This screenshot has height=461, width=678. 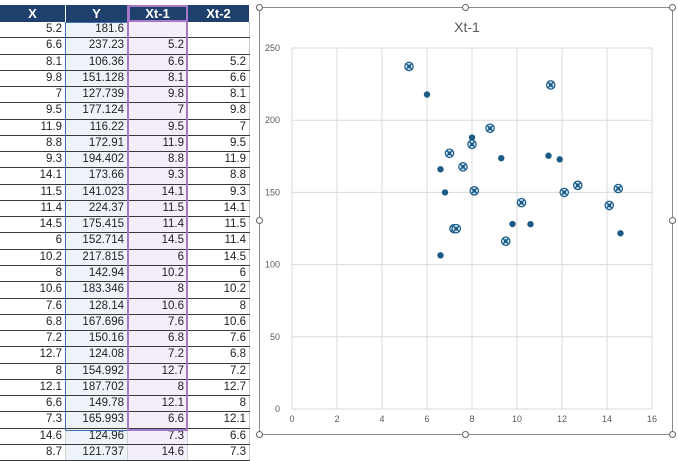 What do you see at coordinates (97, 355) in the screenshot?
I see `cell-y: 124.08` at bounding box center [97, 355].